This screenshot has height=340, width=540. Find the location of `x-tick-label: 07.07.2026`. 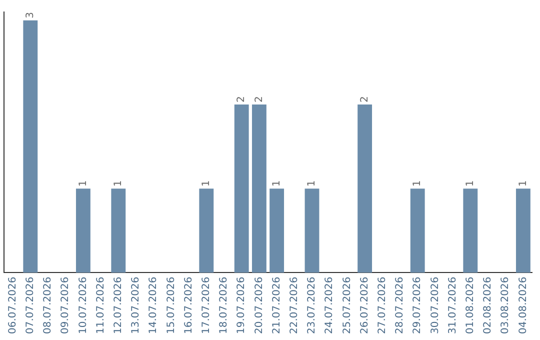

x-tick-label: 07.07.2026 is located at coordinates (30, 305).